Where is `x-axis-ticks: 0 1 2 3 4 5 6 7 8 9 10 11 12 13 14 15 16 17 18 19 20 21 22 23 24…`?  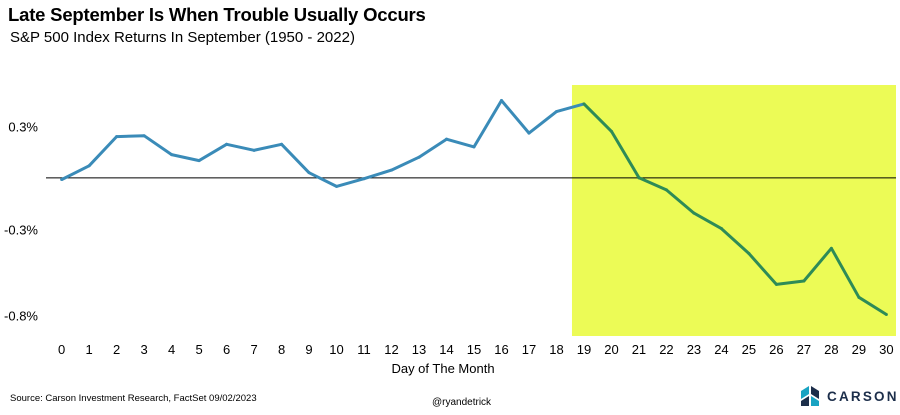 x-axis-ticks: 0 1 2 3 4 5 6 7 8 9 10 11 12 13 14 15 16 17 18 19 20 21 22 23 24… is located at coordinates (476, 349).